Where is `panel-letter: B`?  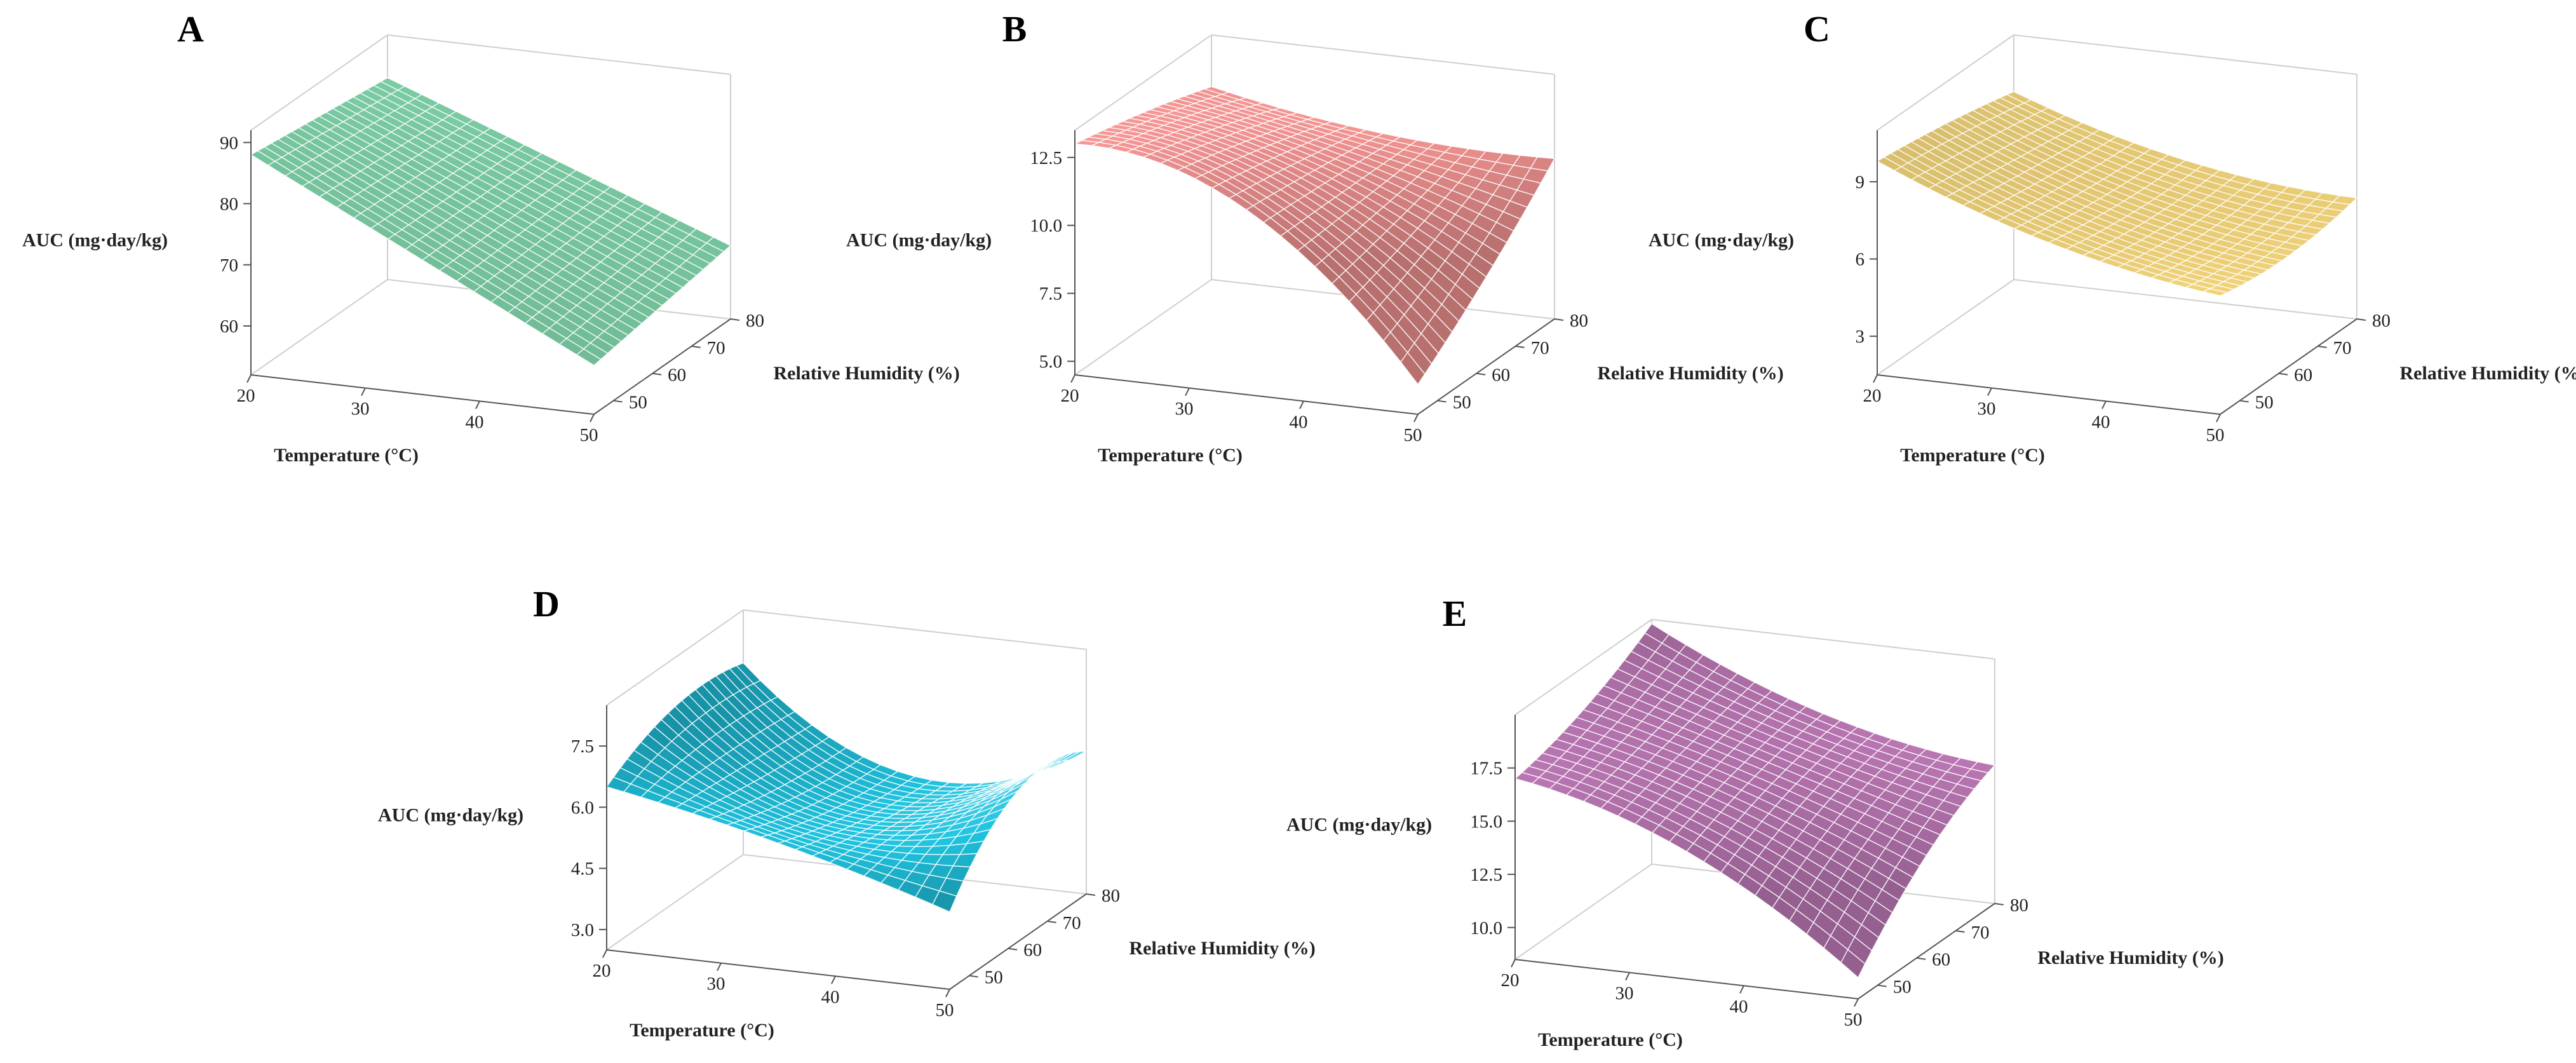
panel-letter: B is located at coordinates (1014, 29).